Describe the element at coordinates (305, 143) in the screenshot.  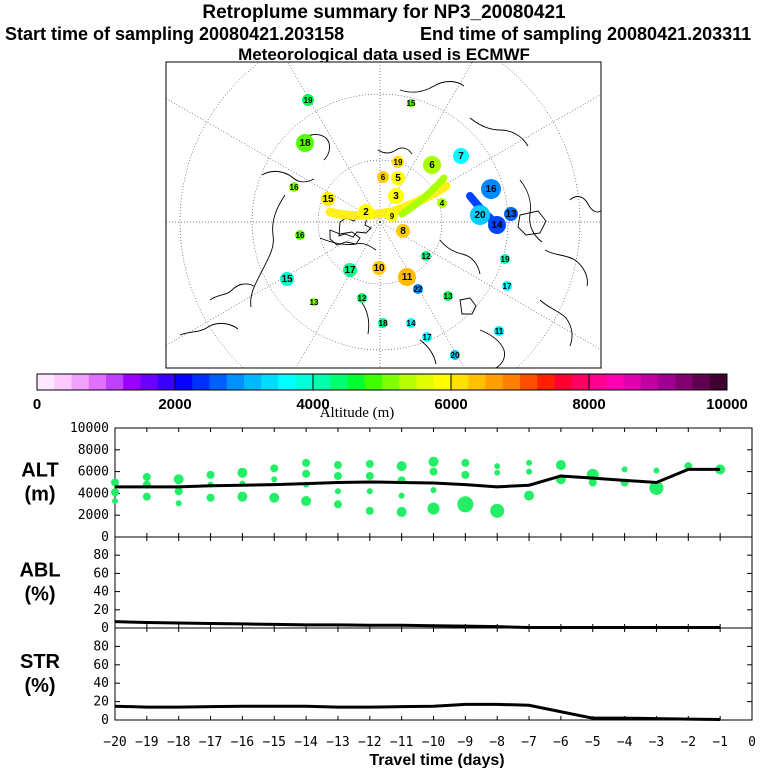
I see `plume-marker-label: 18` at that location.